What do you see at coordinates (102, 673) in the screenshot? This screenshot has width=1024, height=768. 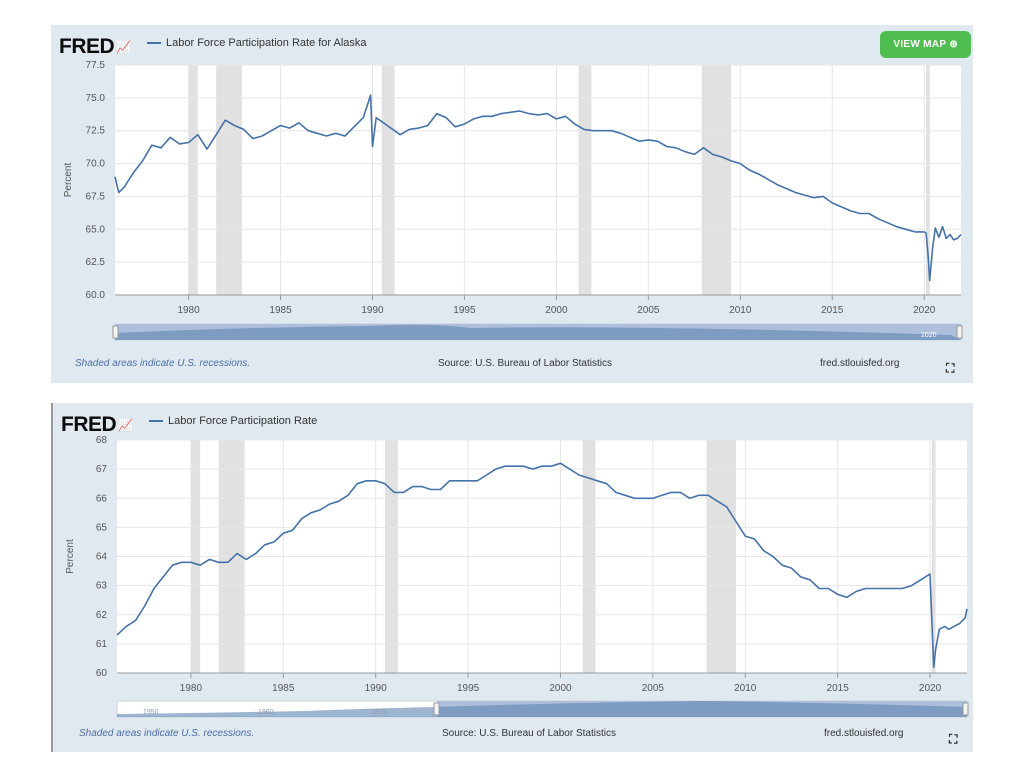 I see `y-tick-label: 60` at bounding box center [102, 673].